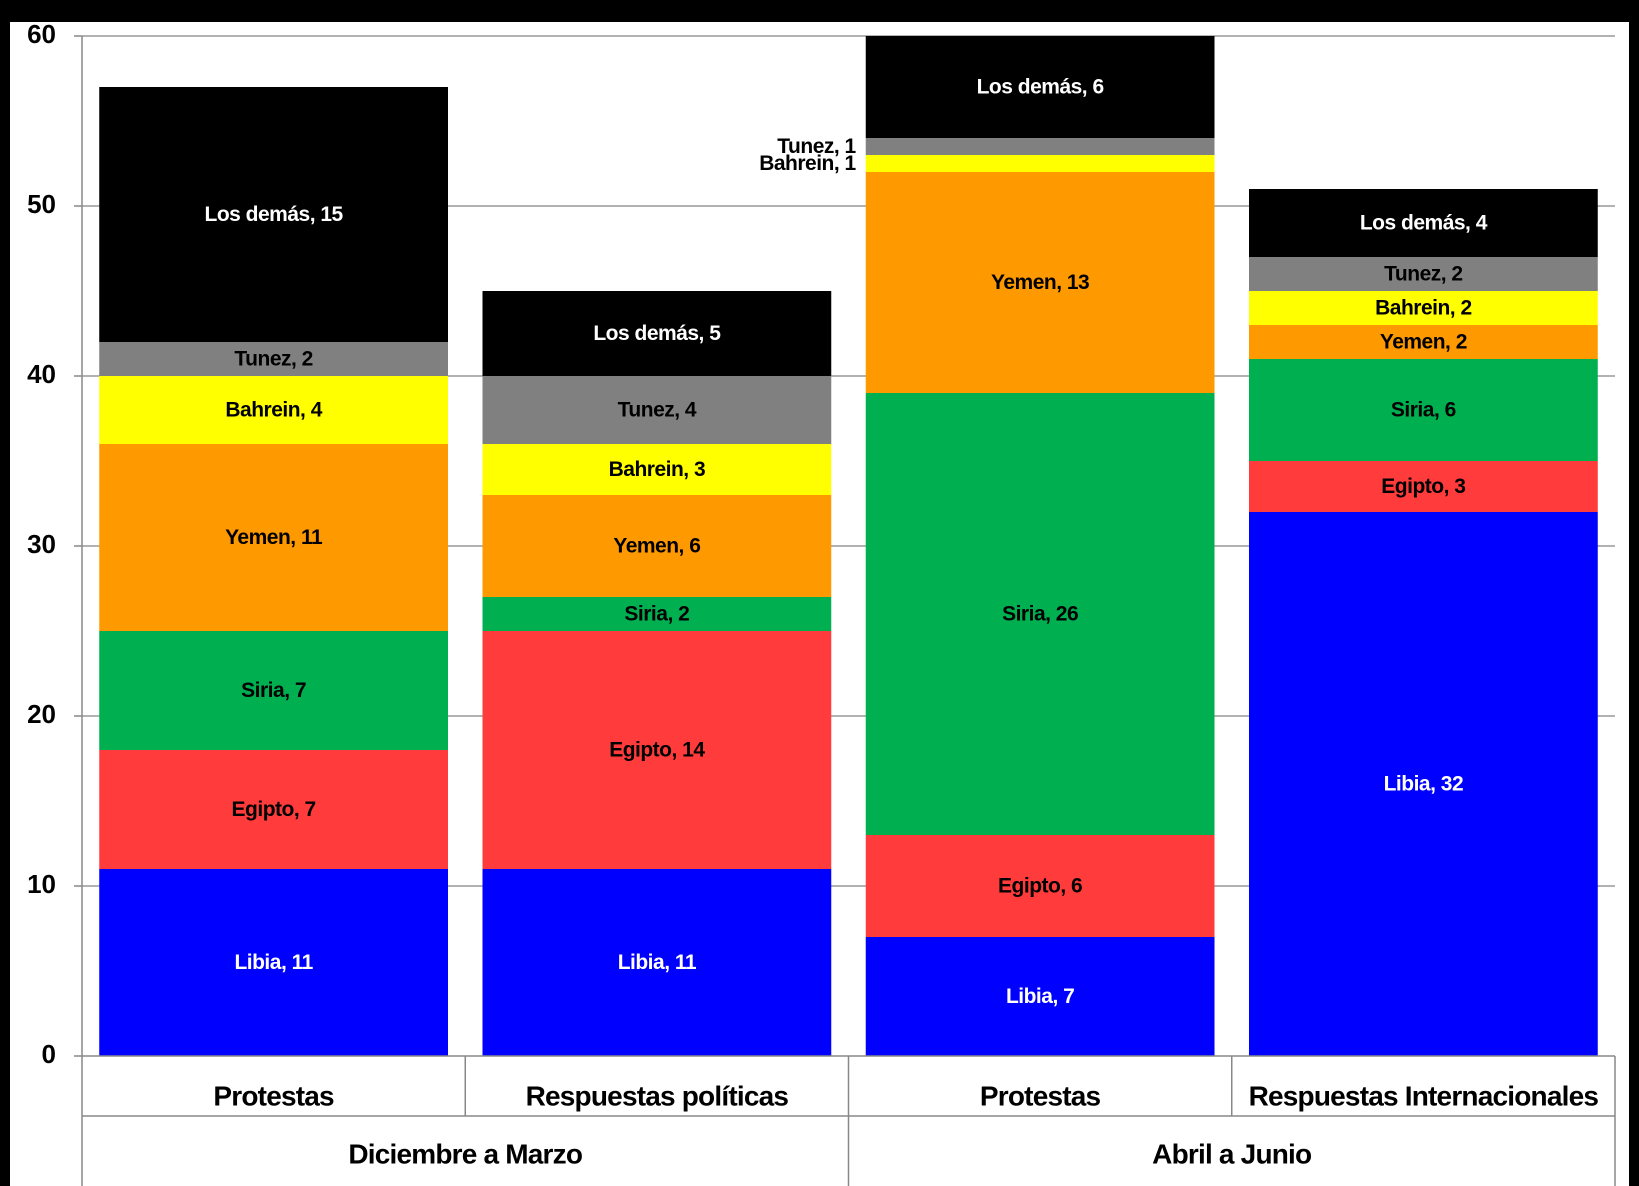  I want to click on data-label: Libia, 7, so click(1040, 996).